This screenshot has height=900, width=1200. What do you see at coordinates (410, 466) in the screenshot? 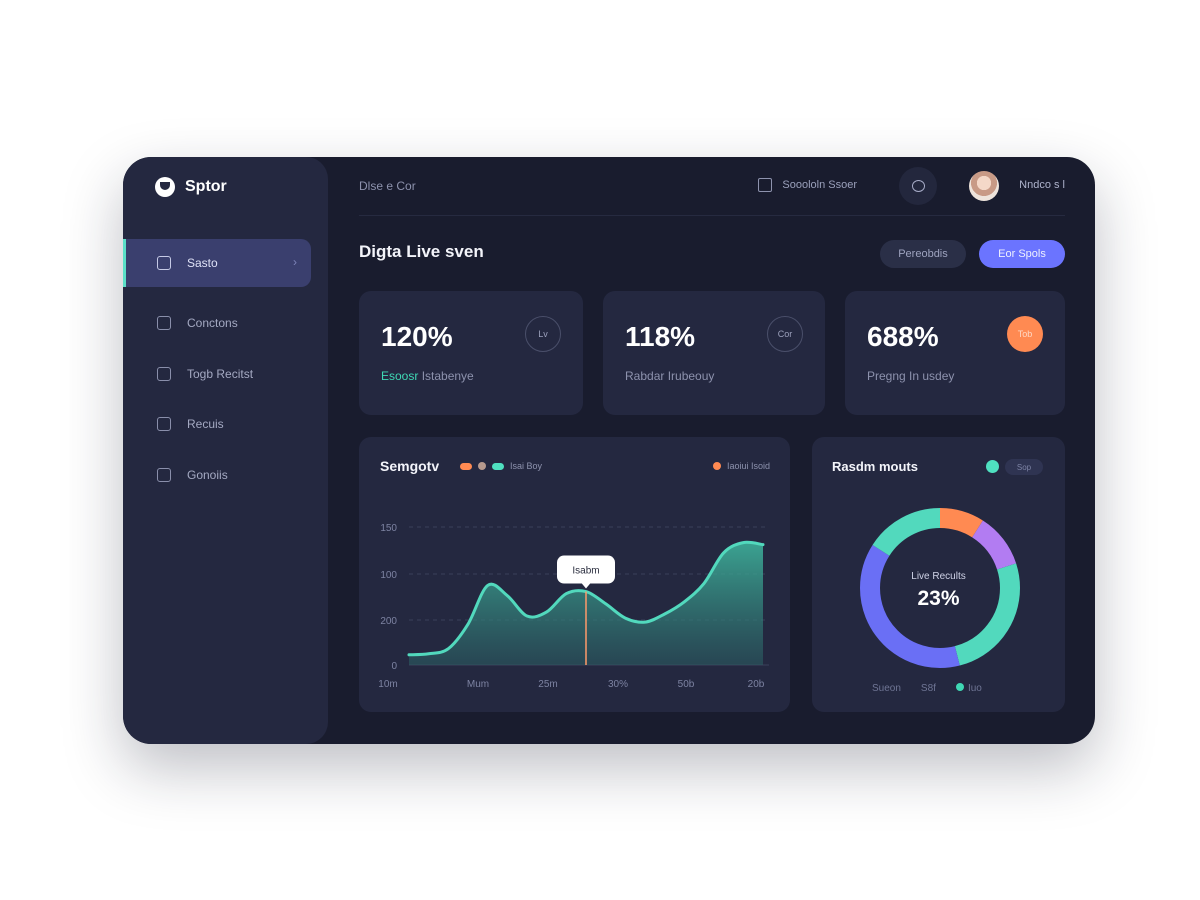
I see `chart-title: Semgotv` at bounding box center [410, 466].